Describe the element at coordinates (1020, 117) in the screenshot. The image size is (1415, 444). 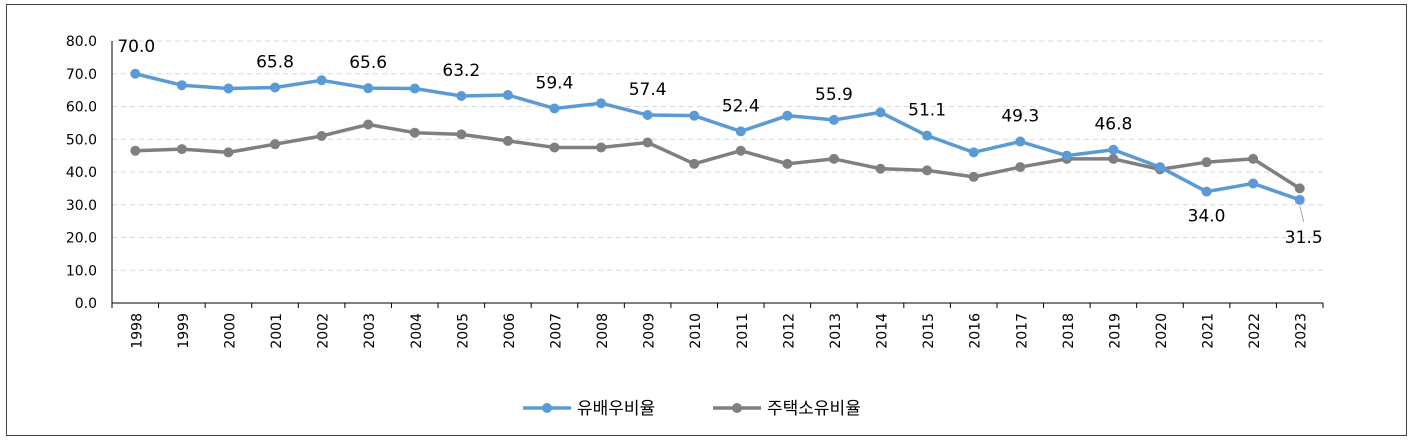
I see `data-label: 49.3` at that location.